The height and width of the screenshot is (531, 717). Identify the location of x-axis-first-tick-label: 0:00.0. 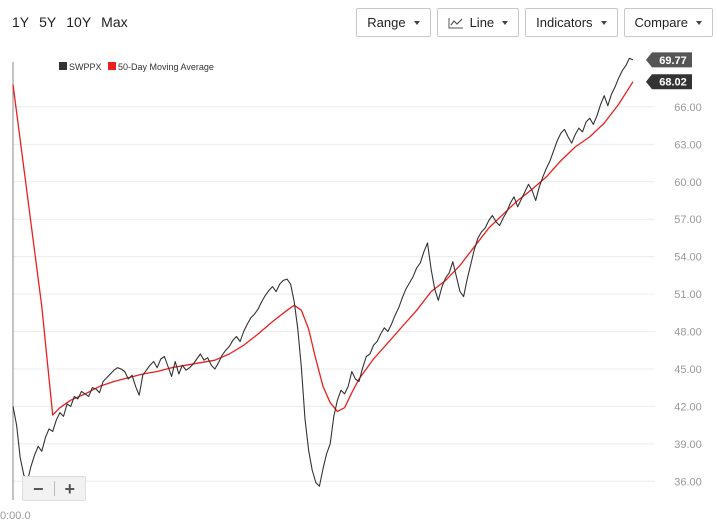
(15, 516).